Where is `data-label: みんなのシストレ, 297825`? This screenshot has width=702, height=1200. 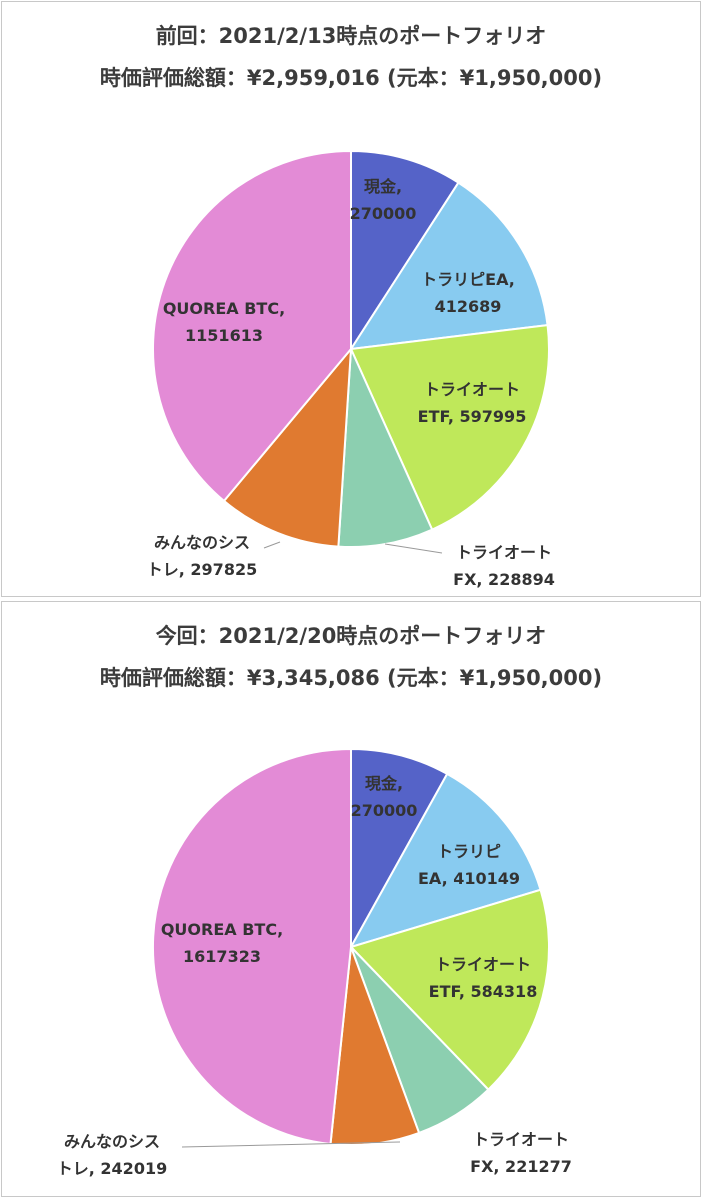
data-label: みんなのシストレ, 297825 is located at coordinates (202, 556).